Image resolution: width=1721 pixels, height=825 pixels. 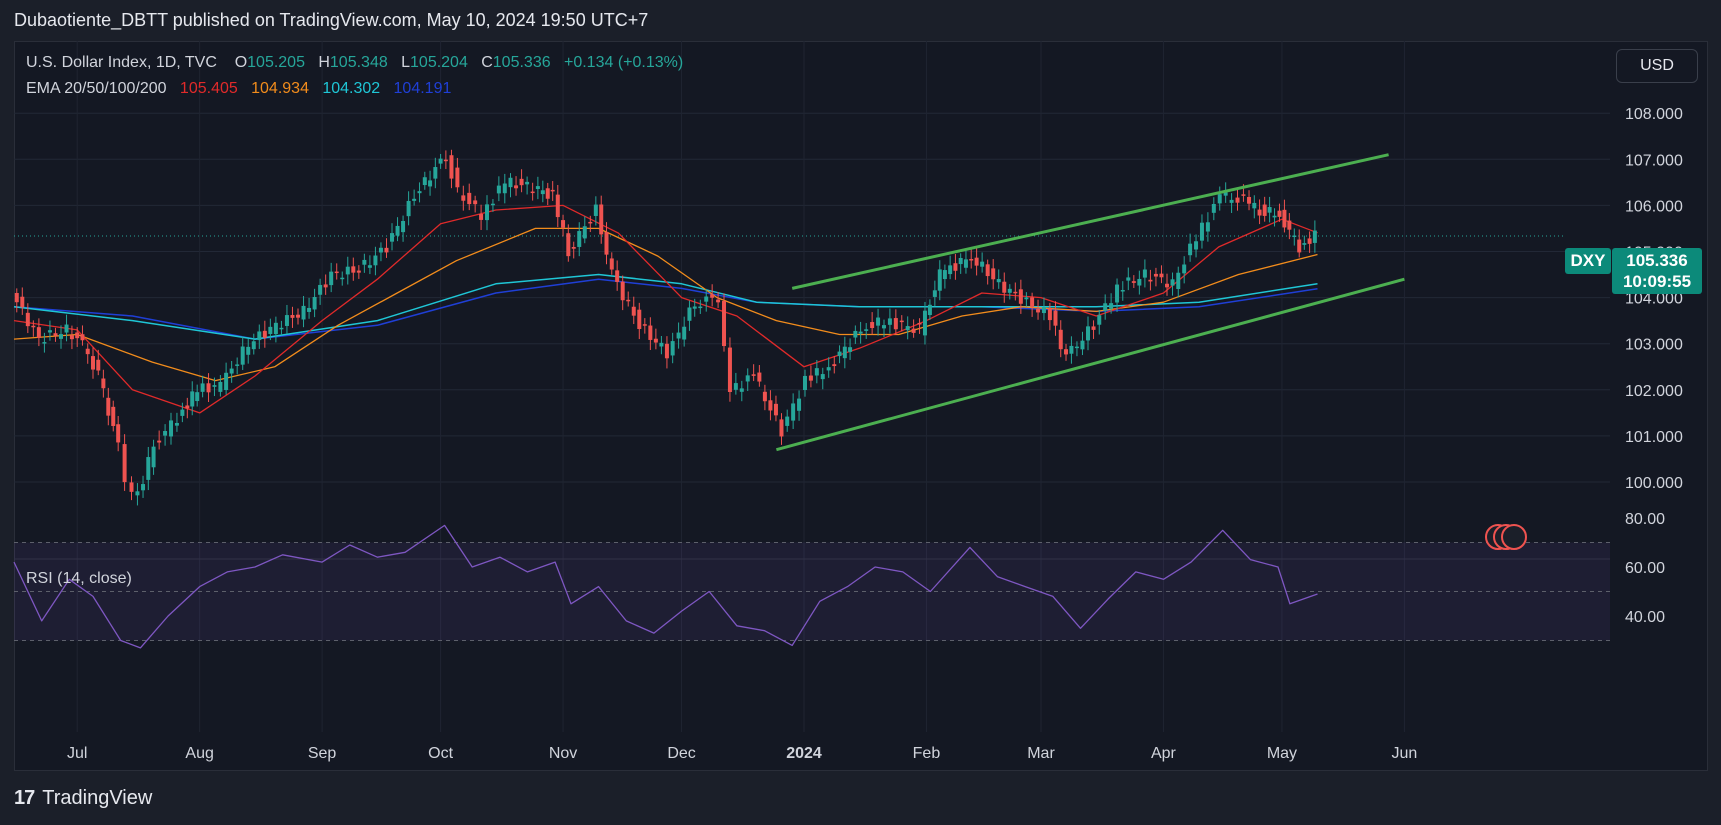 I want to click on close-label: C, so click(x=487, y=62).